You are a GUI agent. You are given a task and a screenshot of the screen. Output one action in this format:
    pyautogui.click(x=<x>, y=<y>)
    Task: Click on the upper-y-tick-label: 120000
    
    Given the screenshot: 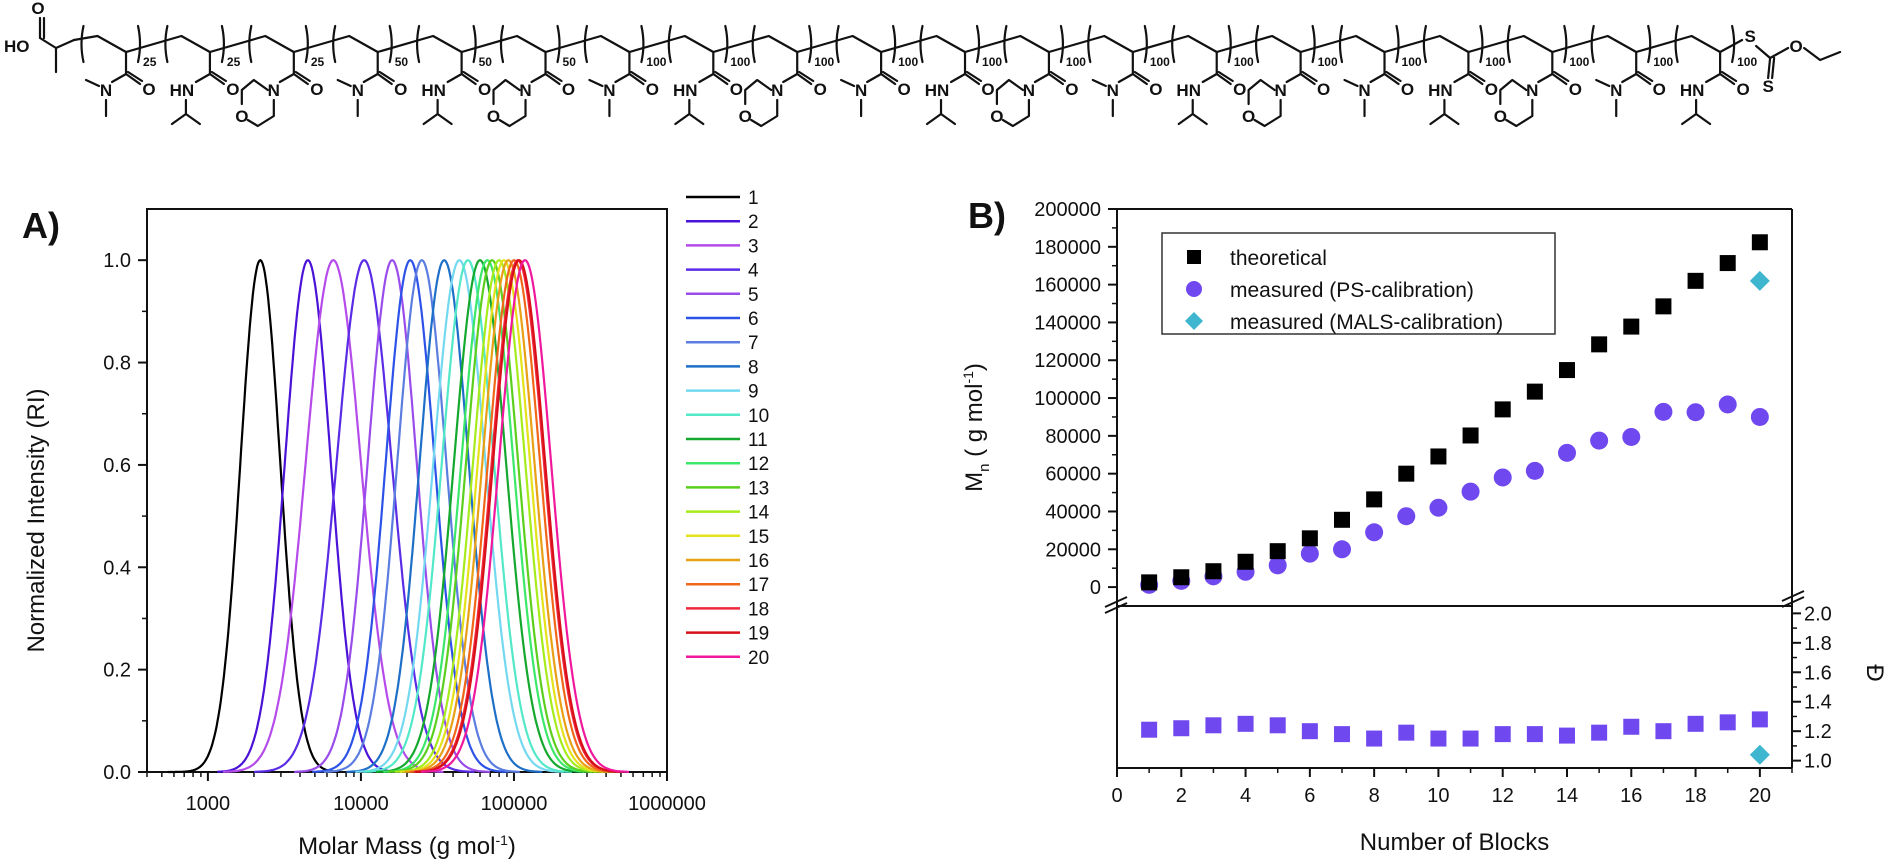 What is the action you would take?
    pyautogui.click(x=1067, y=361)
    